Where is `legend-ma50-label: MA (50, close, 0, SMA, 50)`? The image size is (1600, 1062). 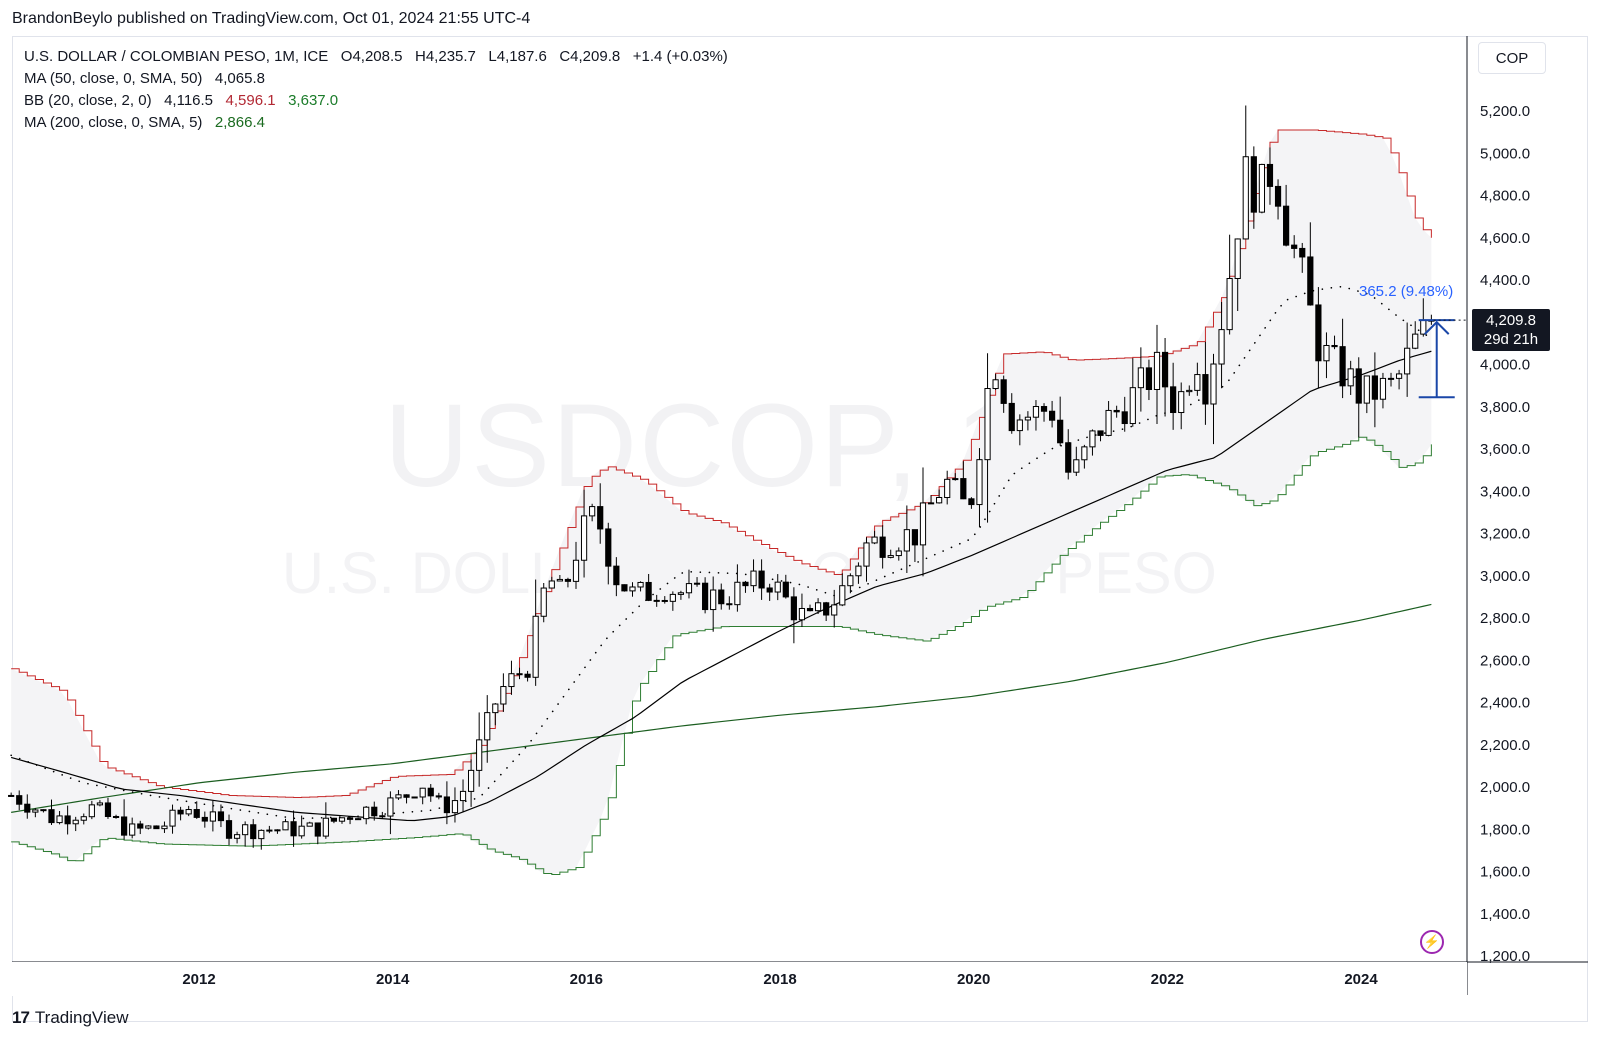 legend-ma50-label: MA (50, close, 0, SMA, 50) is located at coordinates (113, 78).